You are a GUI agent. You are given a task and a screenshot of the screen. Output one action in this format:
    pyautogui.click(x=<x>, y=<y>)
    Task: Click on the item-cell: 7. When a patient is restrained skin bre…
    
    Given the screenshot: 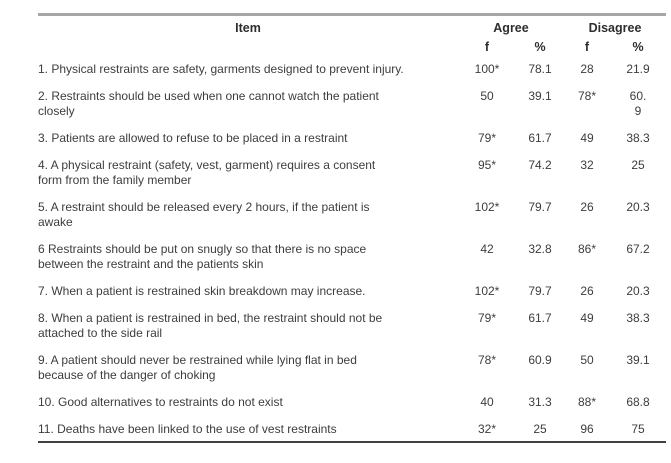 What is the action you would take?
    pyautogui.click(x=202, y=291)
    